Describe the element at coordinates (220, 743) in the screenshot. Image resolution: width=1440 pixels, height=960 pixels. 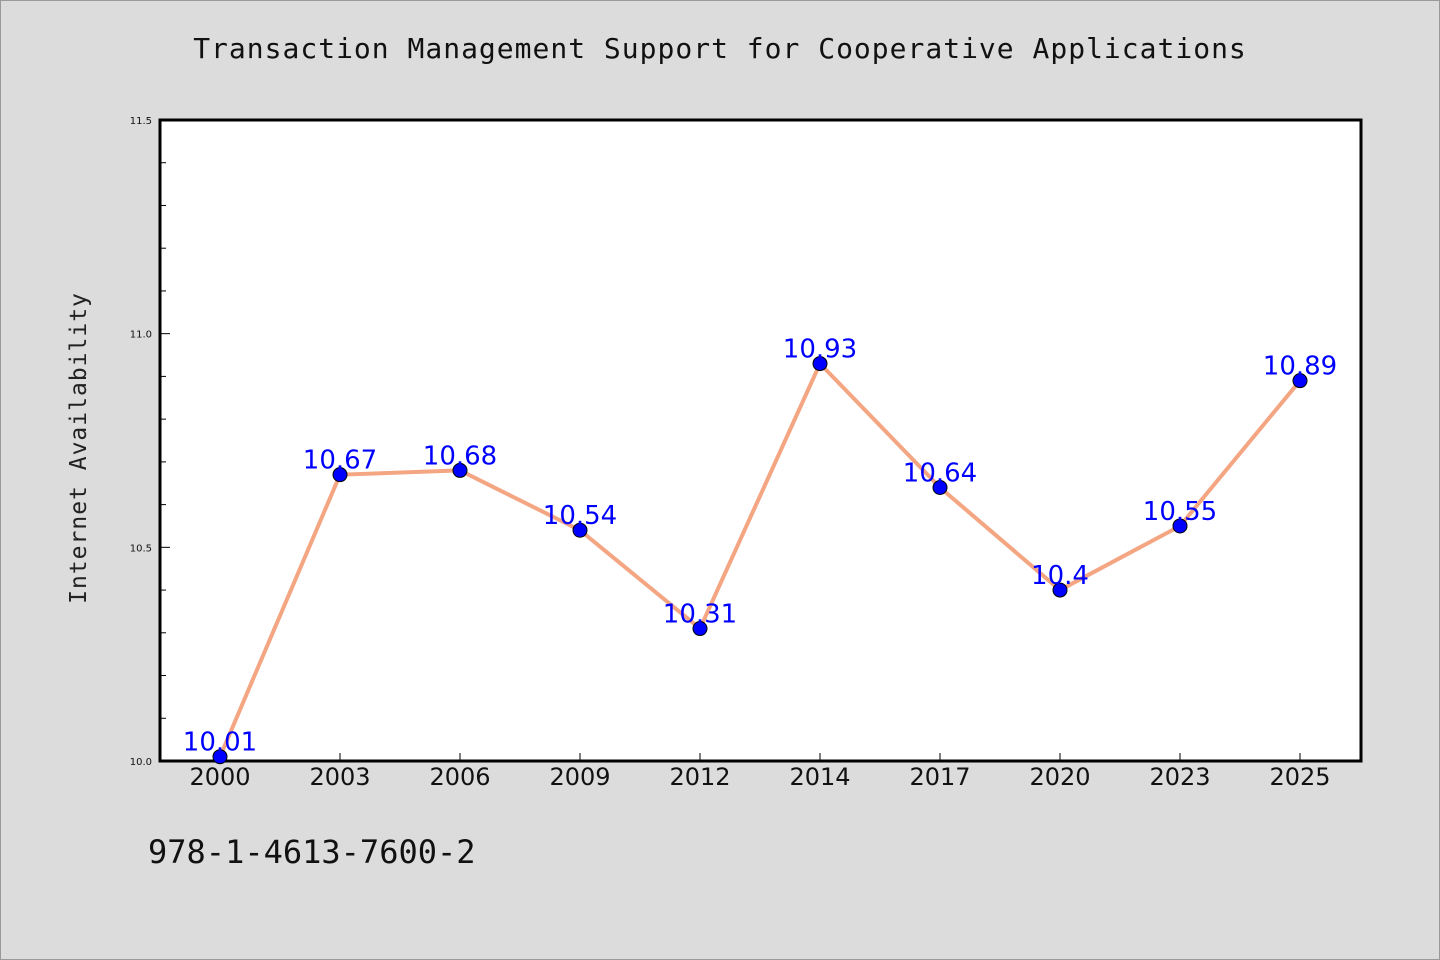
I see `data-label: 10.01` at that location.